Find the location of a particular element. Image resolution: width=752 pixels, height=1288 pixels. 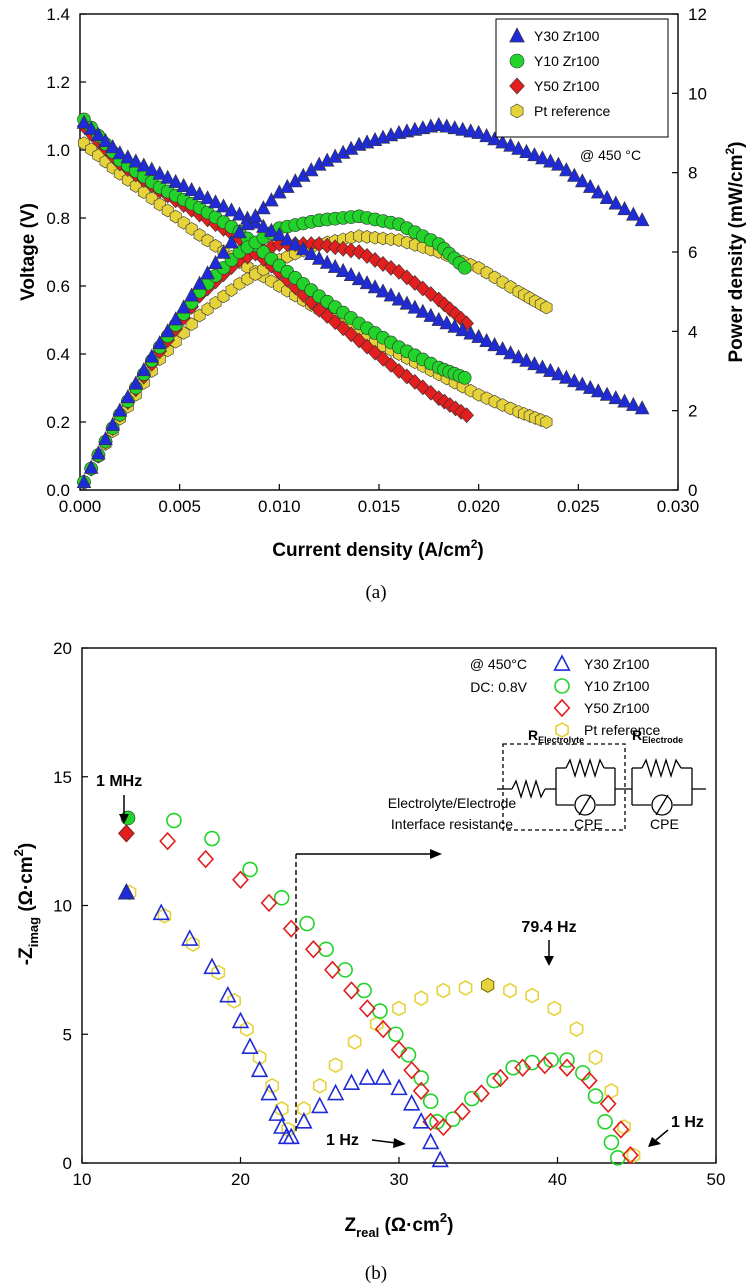

panel-a-y-tick-label: 1.2 is located at coordinates (58, 82).